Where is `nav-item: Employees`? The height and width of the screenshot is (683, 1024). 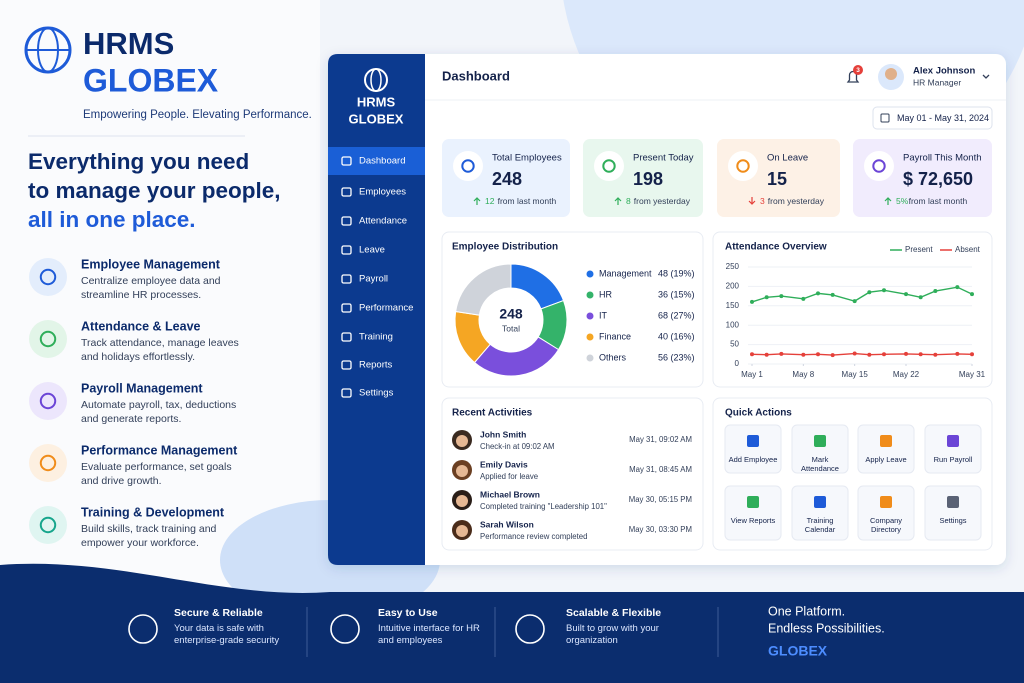
nav-item: Employees is located at coordinates (382, 192).